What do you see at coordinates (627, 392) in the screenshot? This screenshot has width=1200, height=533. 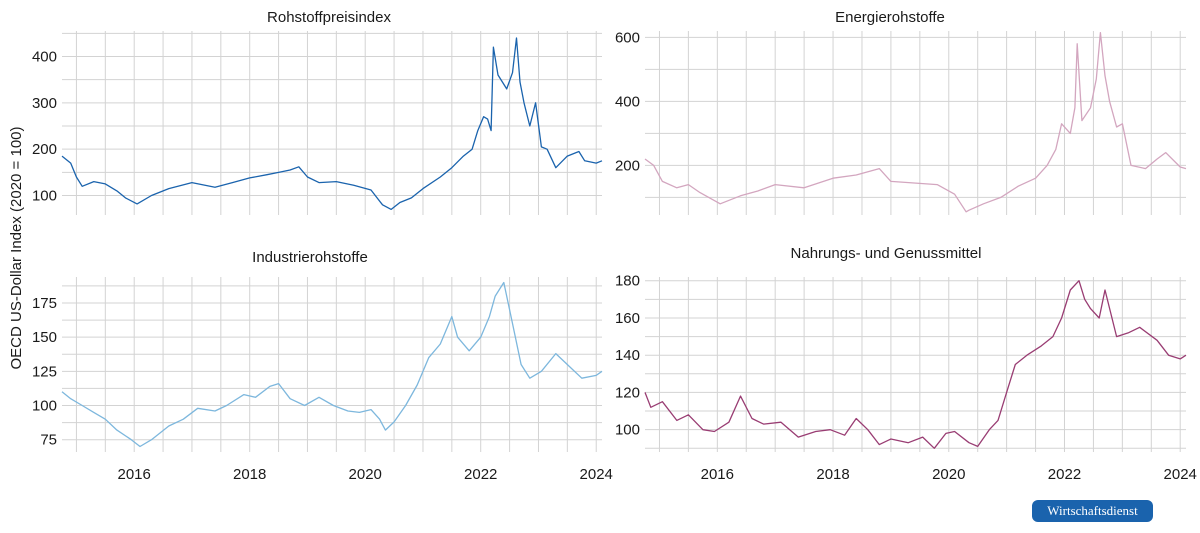 I see `y-tick-label: 120` at bounding box center [627, 392].